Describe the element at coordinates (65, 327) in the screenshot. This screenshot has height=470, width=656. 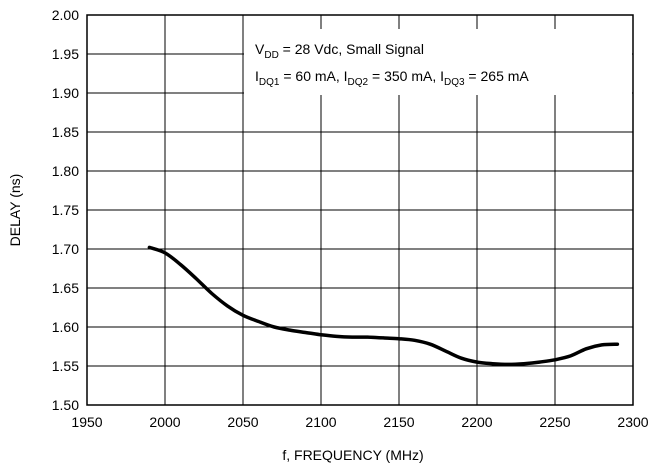
I see `y-tick-label: 1.60` at that location.